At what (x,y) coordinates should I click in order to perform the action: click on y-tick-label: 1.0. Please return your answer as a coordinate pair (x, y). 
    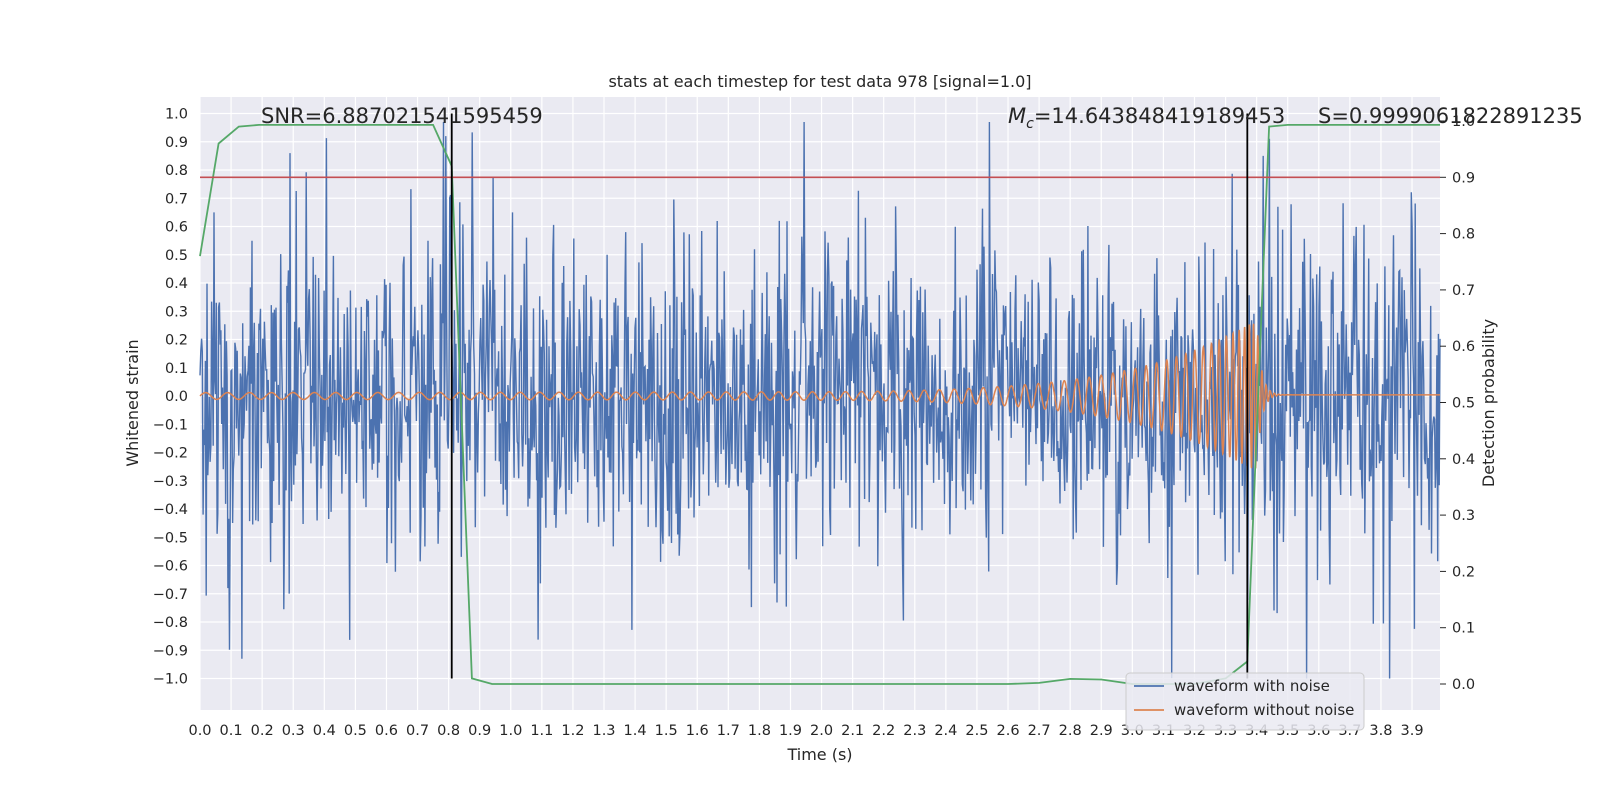
    Looking at the image, I should click on (176, 115).